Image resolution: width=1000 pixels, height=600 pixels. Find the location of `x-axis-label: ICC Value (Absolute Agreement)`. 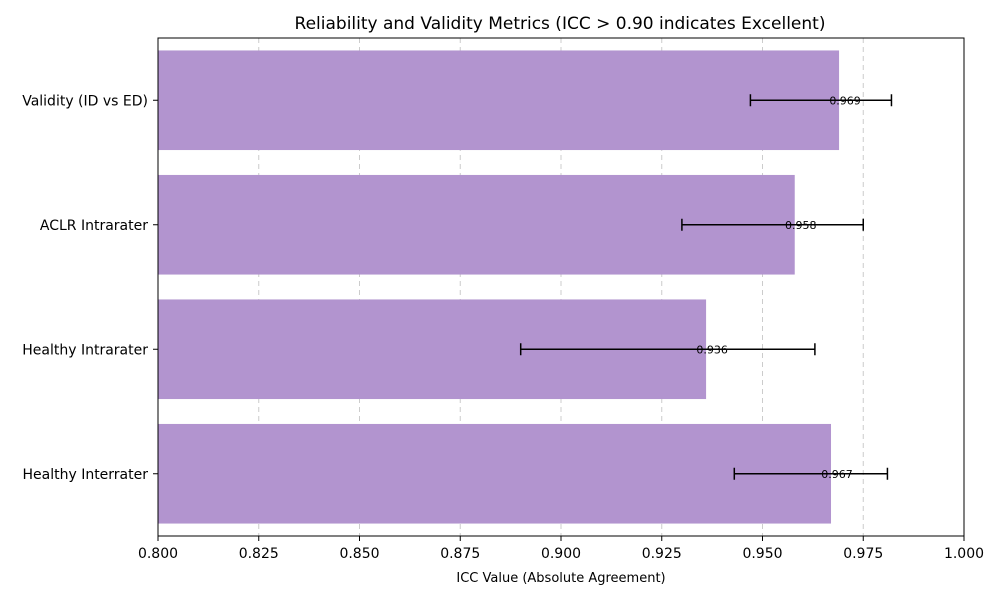

x-axis-label: ICC Value (Absolute Agreement) is located at coordinates (560, 578).